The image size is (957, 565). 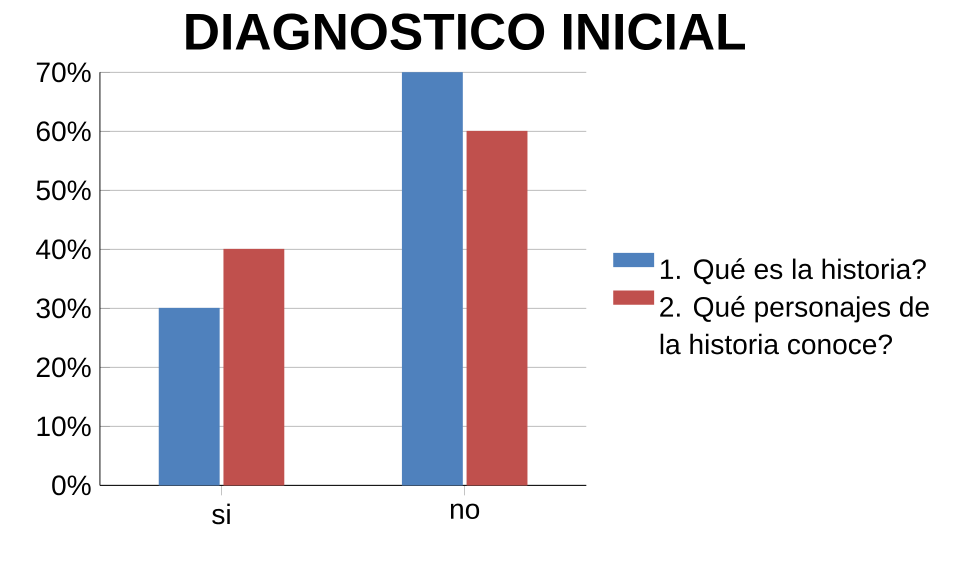 What do you see at coordinates (63, 131) in the screenshot?
I see `y-tick-label: 60%` at bounding box center [63, 131].